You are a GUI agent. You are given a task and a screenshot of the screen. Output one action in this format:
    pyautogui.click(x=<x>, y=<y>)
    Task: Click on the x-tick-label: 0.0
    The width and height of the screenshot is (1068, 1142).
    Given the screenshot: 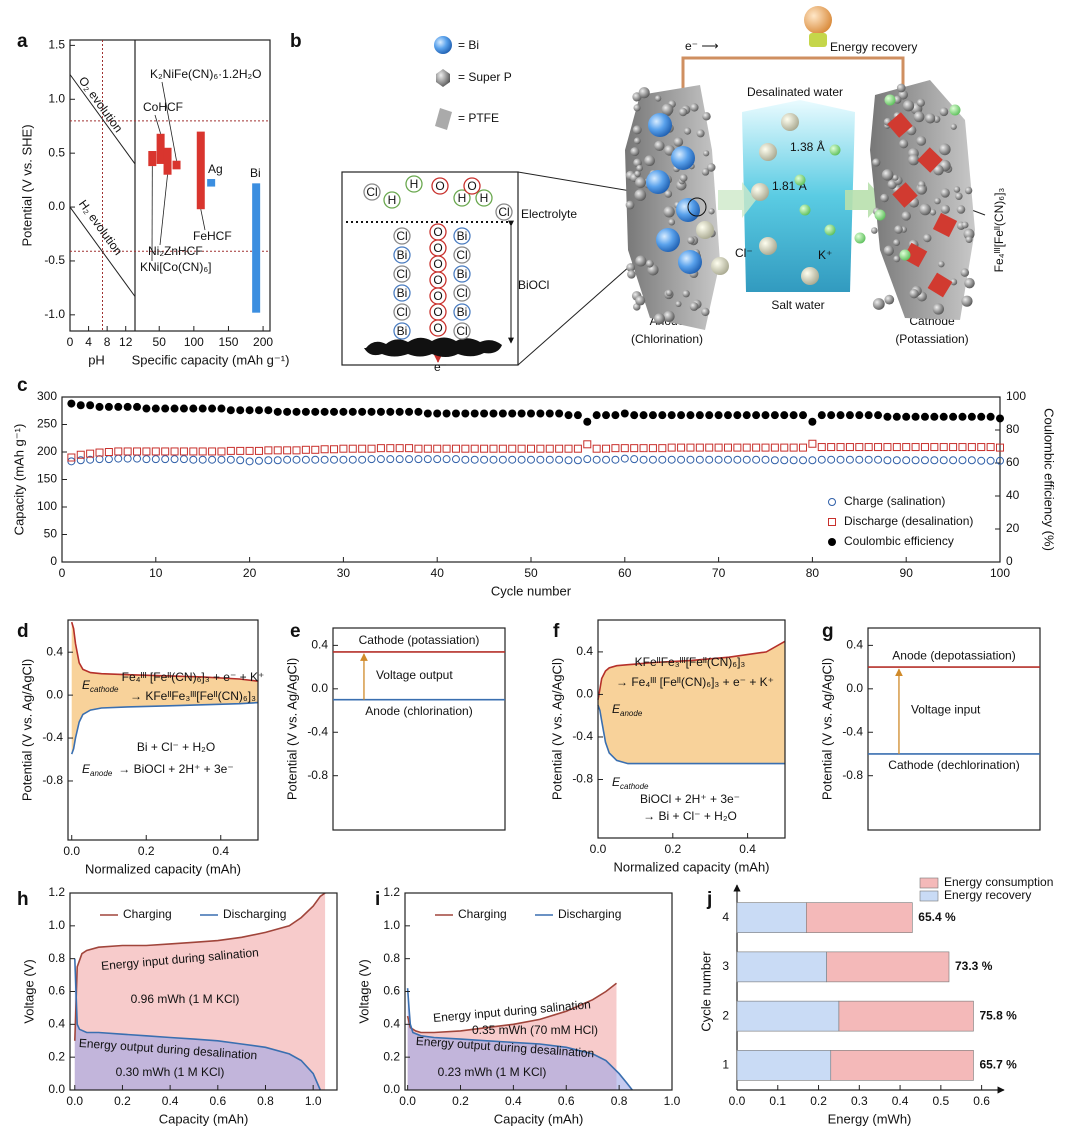 What is the action you would take?
    pyautogui.click(x=598, y=849)
    